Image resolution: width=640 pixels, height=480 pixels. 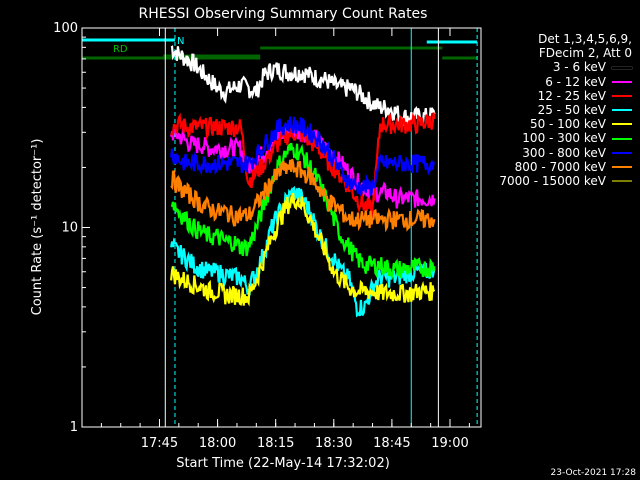 I want to click on legend-entry-label: 100 - 300 keV, so click(x=564, y=138).